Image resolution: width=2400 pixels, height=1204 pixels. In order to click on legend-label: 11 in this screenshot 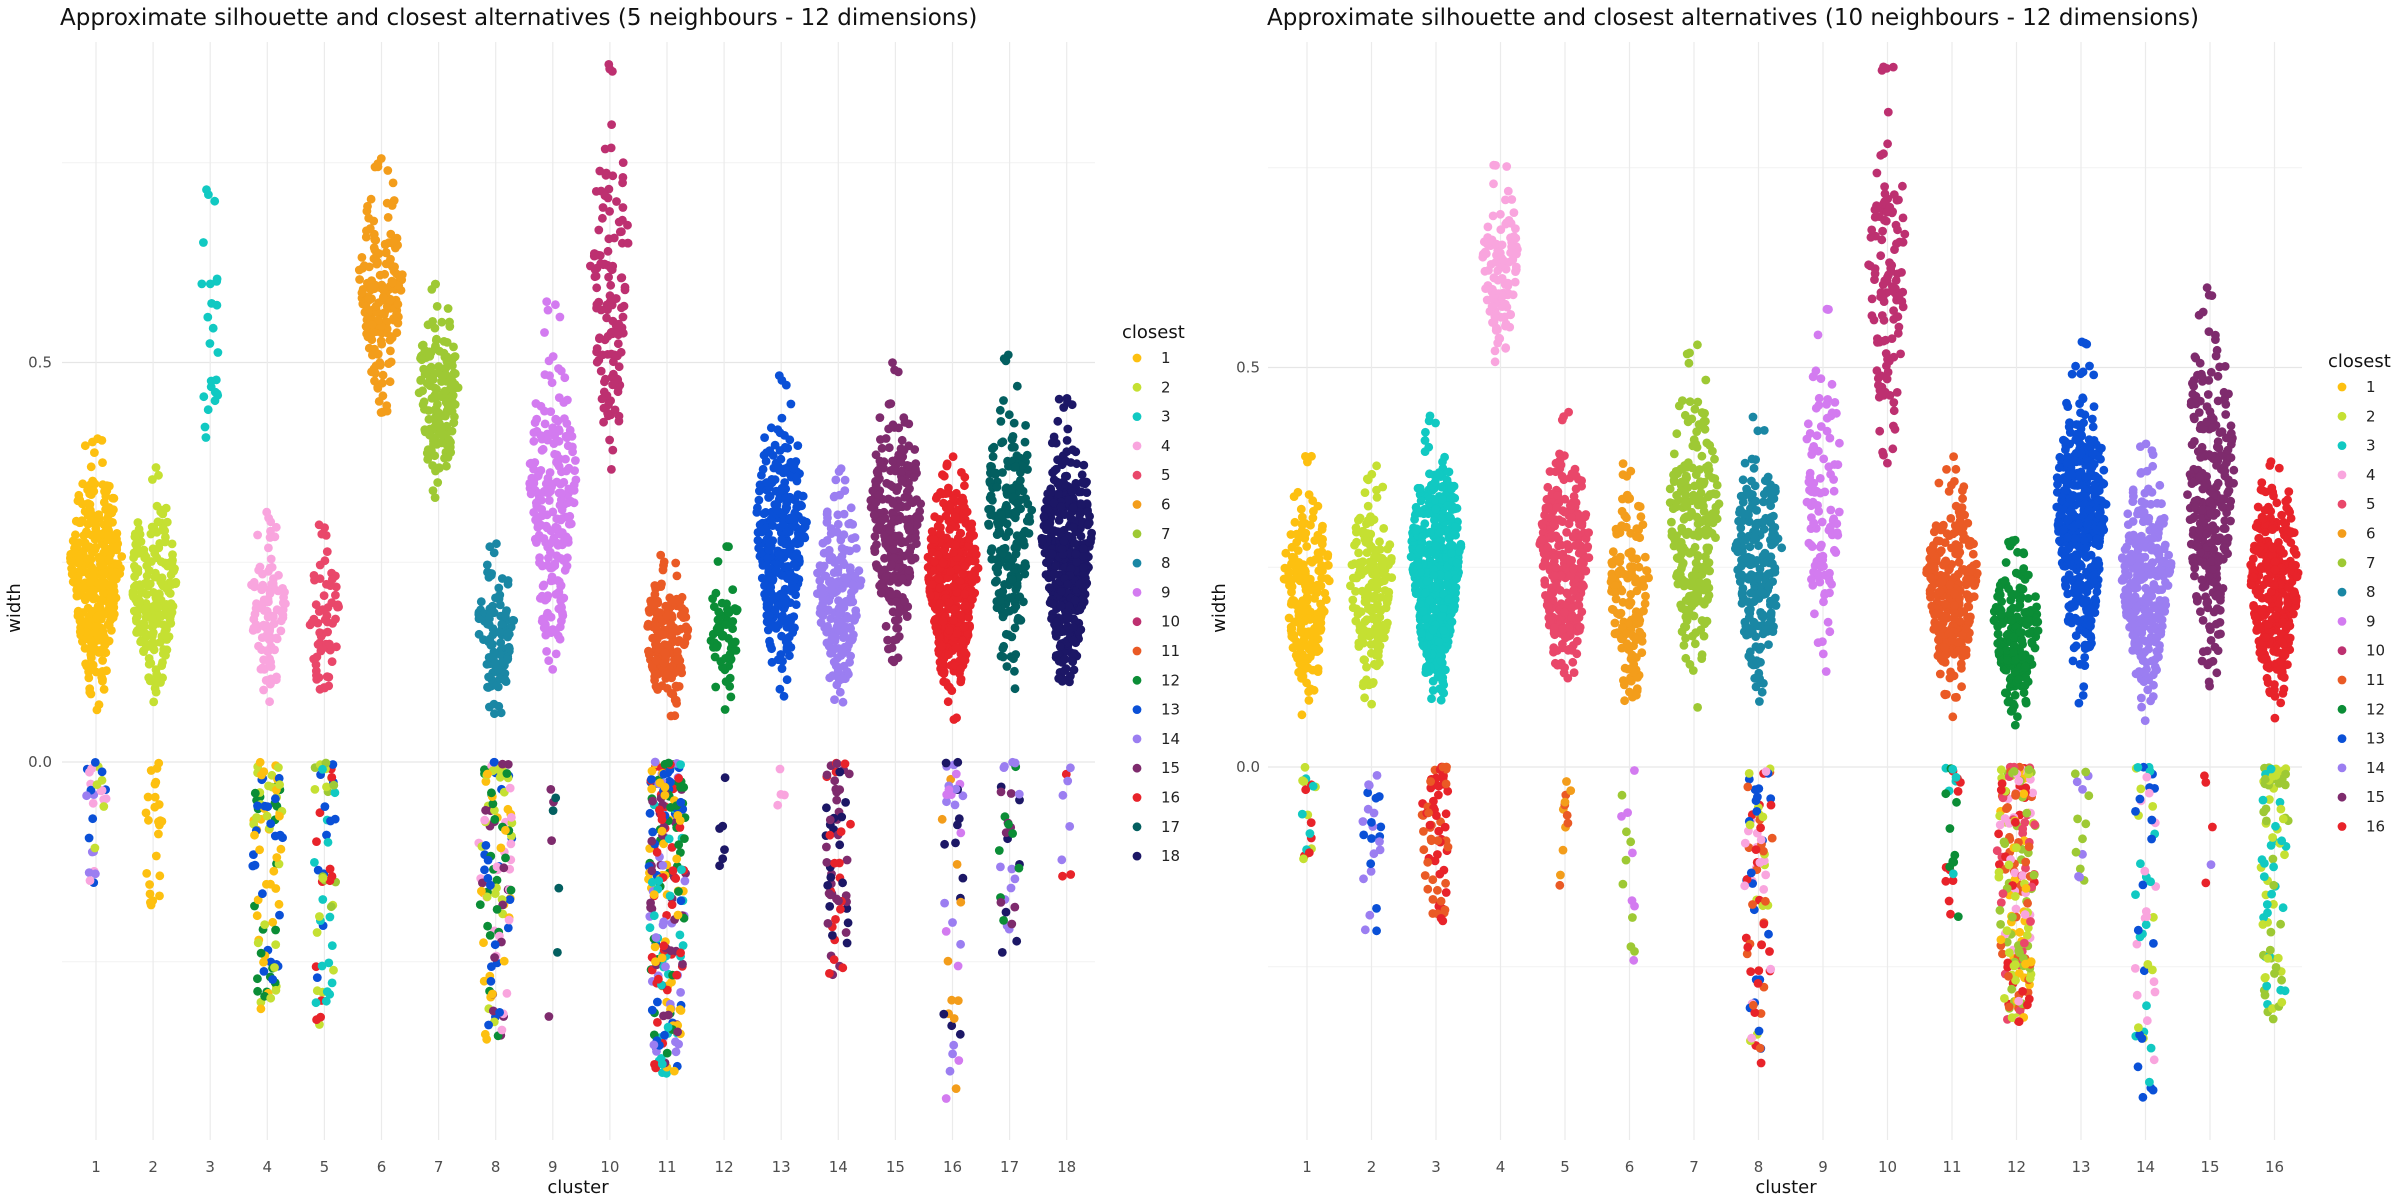, I will do `click(1170, 651)`.